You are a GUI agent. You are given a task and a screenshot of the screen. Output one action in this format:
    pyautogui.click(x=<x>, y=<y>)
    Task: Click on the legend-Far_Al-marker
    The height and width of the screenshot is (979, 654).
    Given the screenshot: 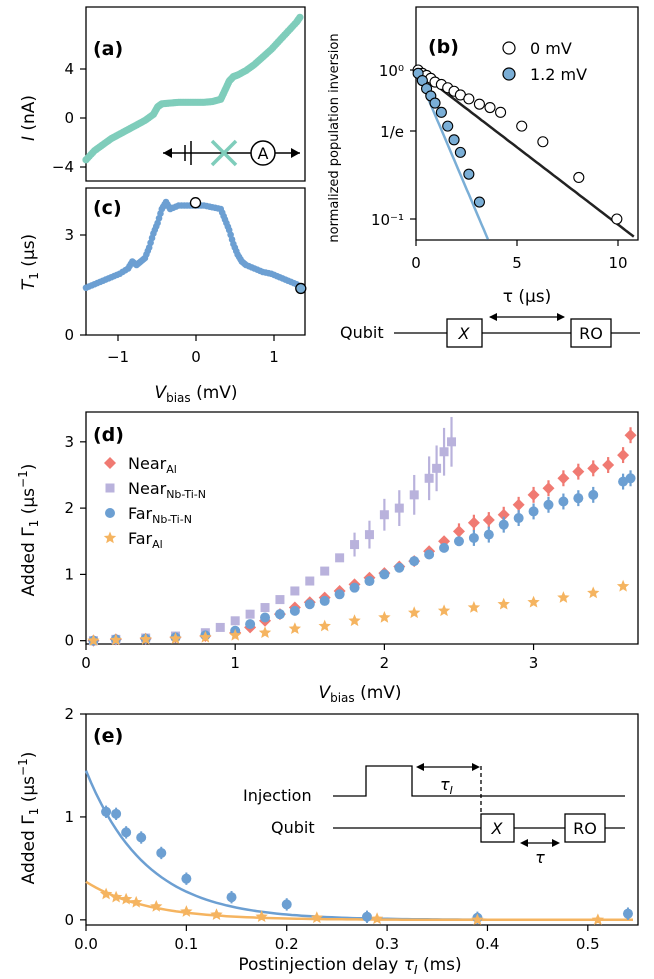 What is the action you would take?
    pyautogui.click(x=110, y=537)
    